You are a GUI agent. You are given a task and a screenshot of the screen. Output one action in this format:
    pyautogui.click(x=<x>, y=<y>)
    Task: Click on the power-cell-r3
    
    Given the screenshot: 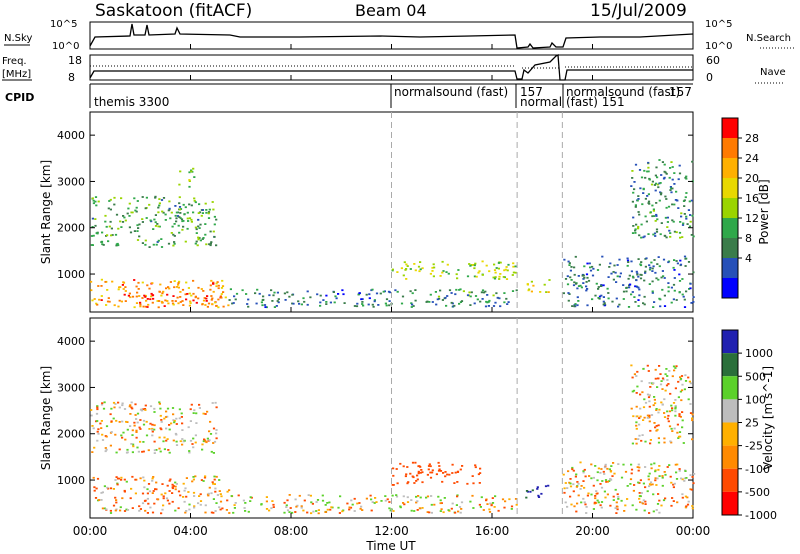 What is the action you would take?
    pyautogui.click(x=180, y=171)
    